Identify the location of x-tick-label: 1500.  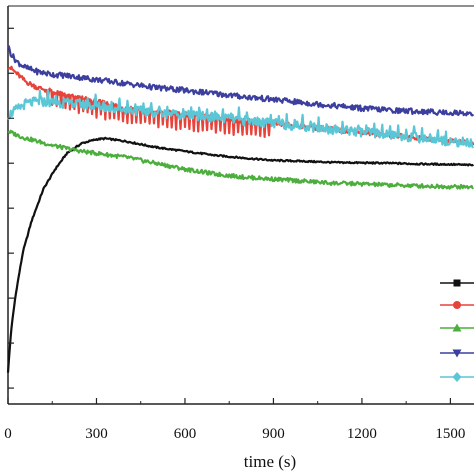
(450, 434).